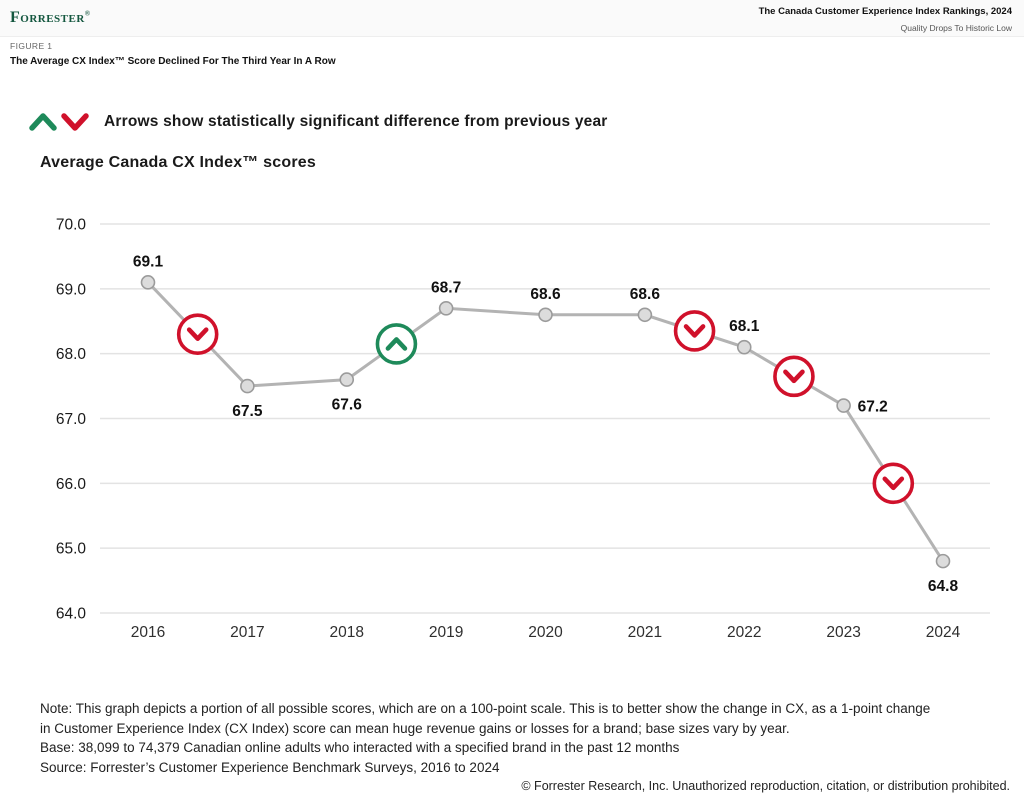 The width and height of the screenshot is (1024, 800). I want to click on header-band, so click(512, 18).